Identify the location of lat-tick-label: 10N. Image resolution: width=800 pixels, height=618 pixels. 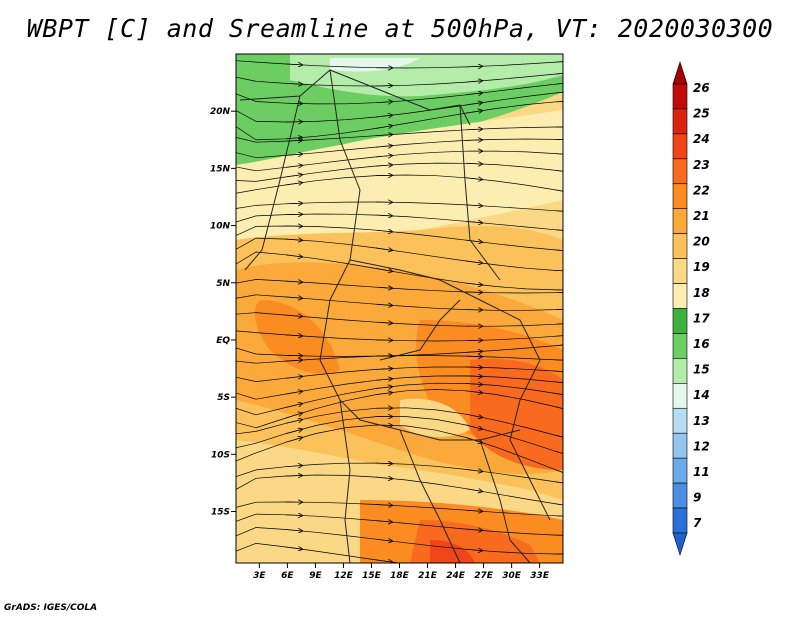
(220, 227).